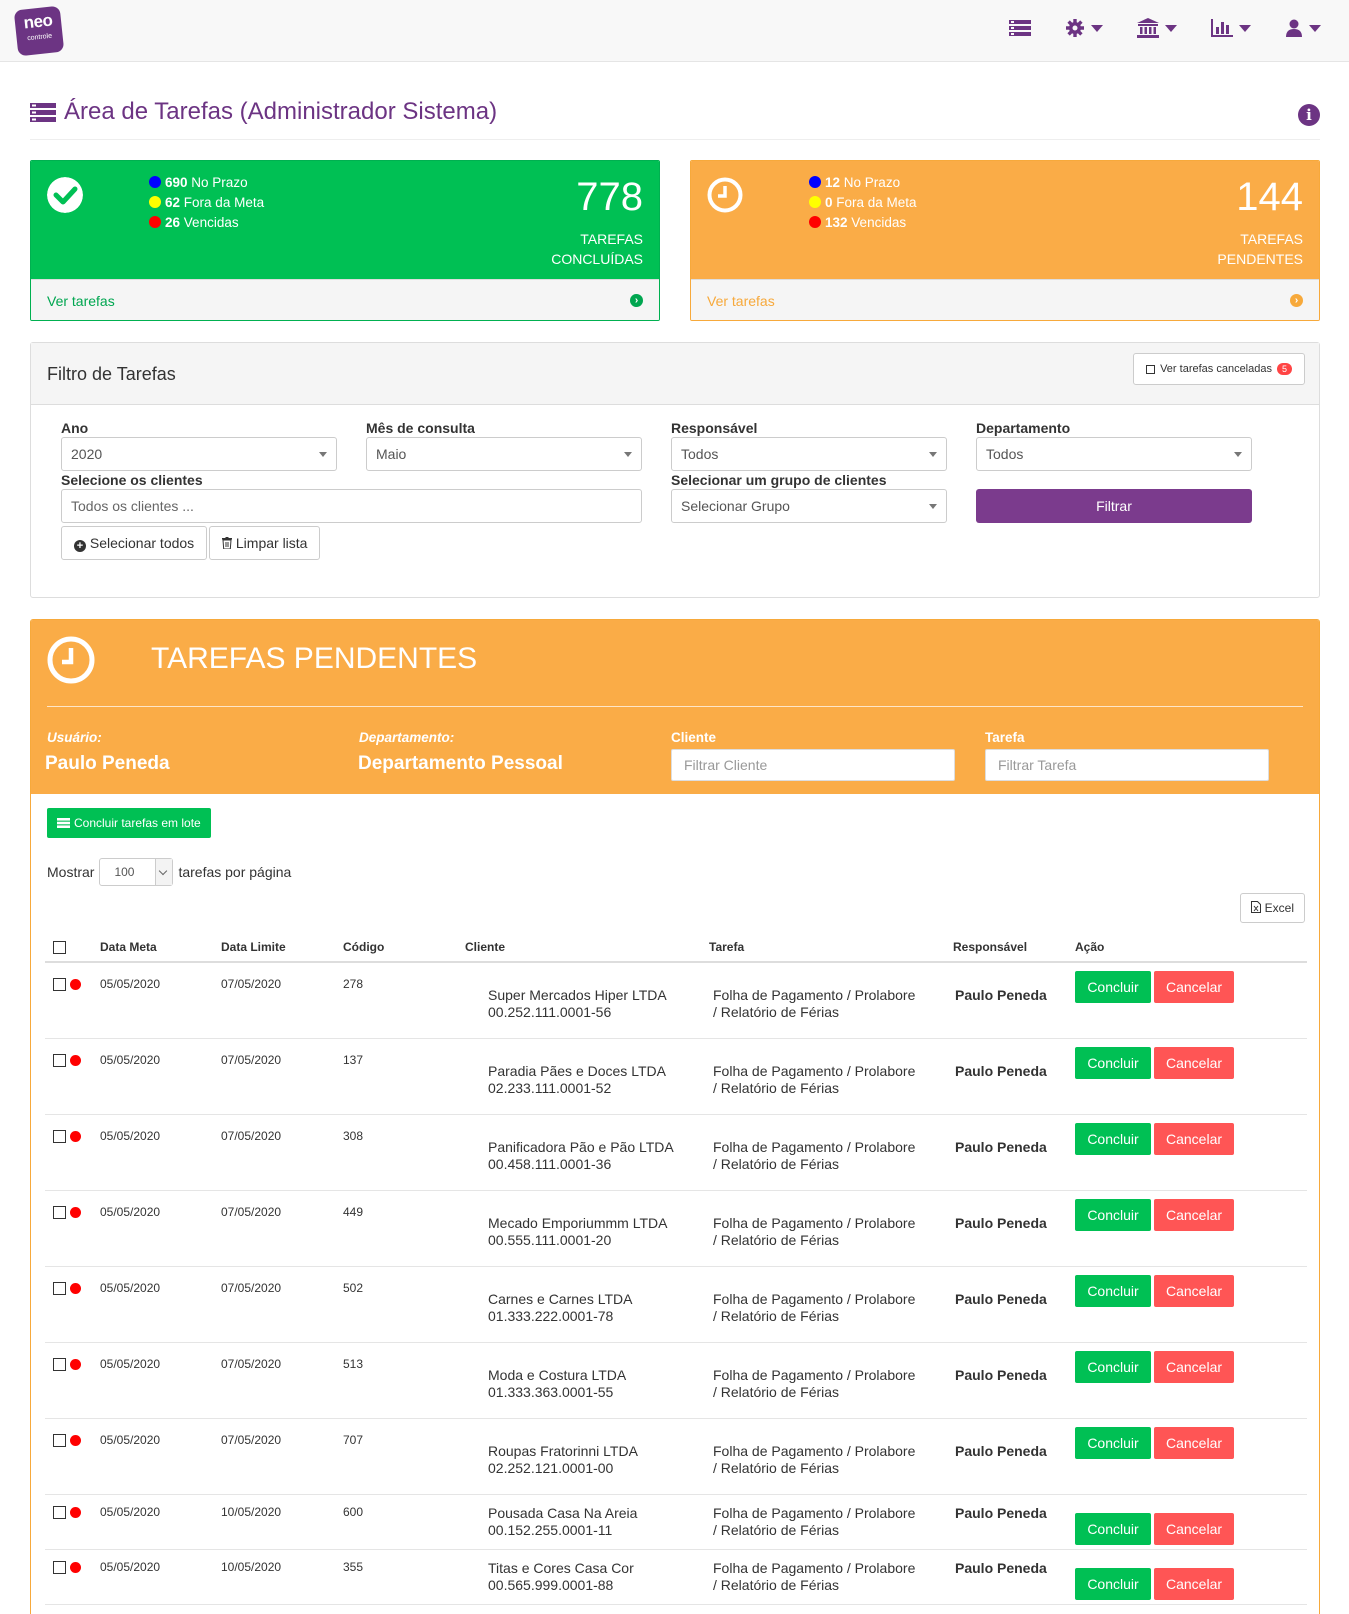 The height and width of the screenshot is (1614, 1349). I want to click on user-label: Usuário:, so click(74, 737).